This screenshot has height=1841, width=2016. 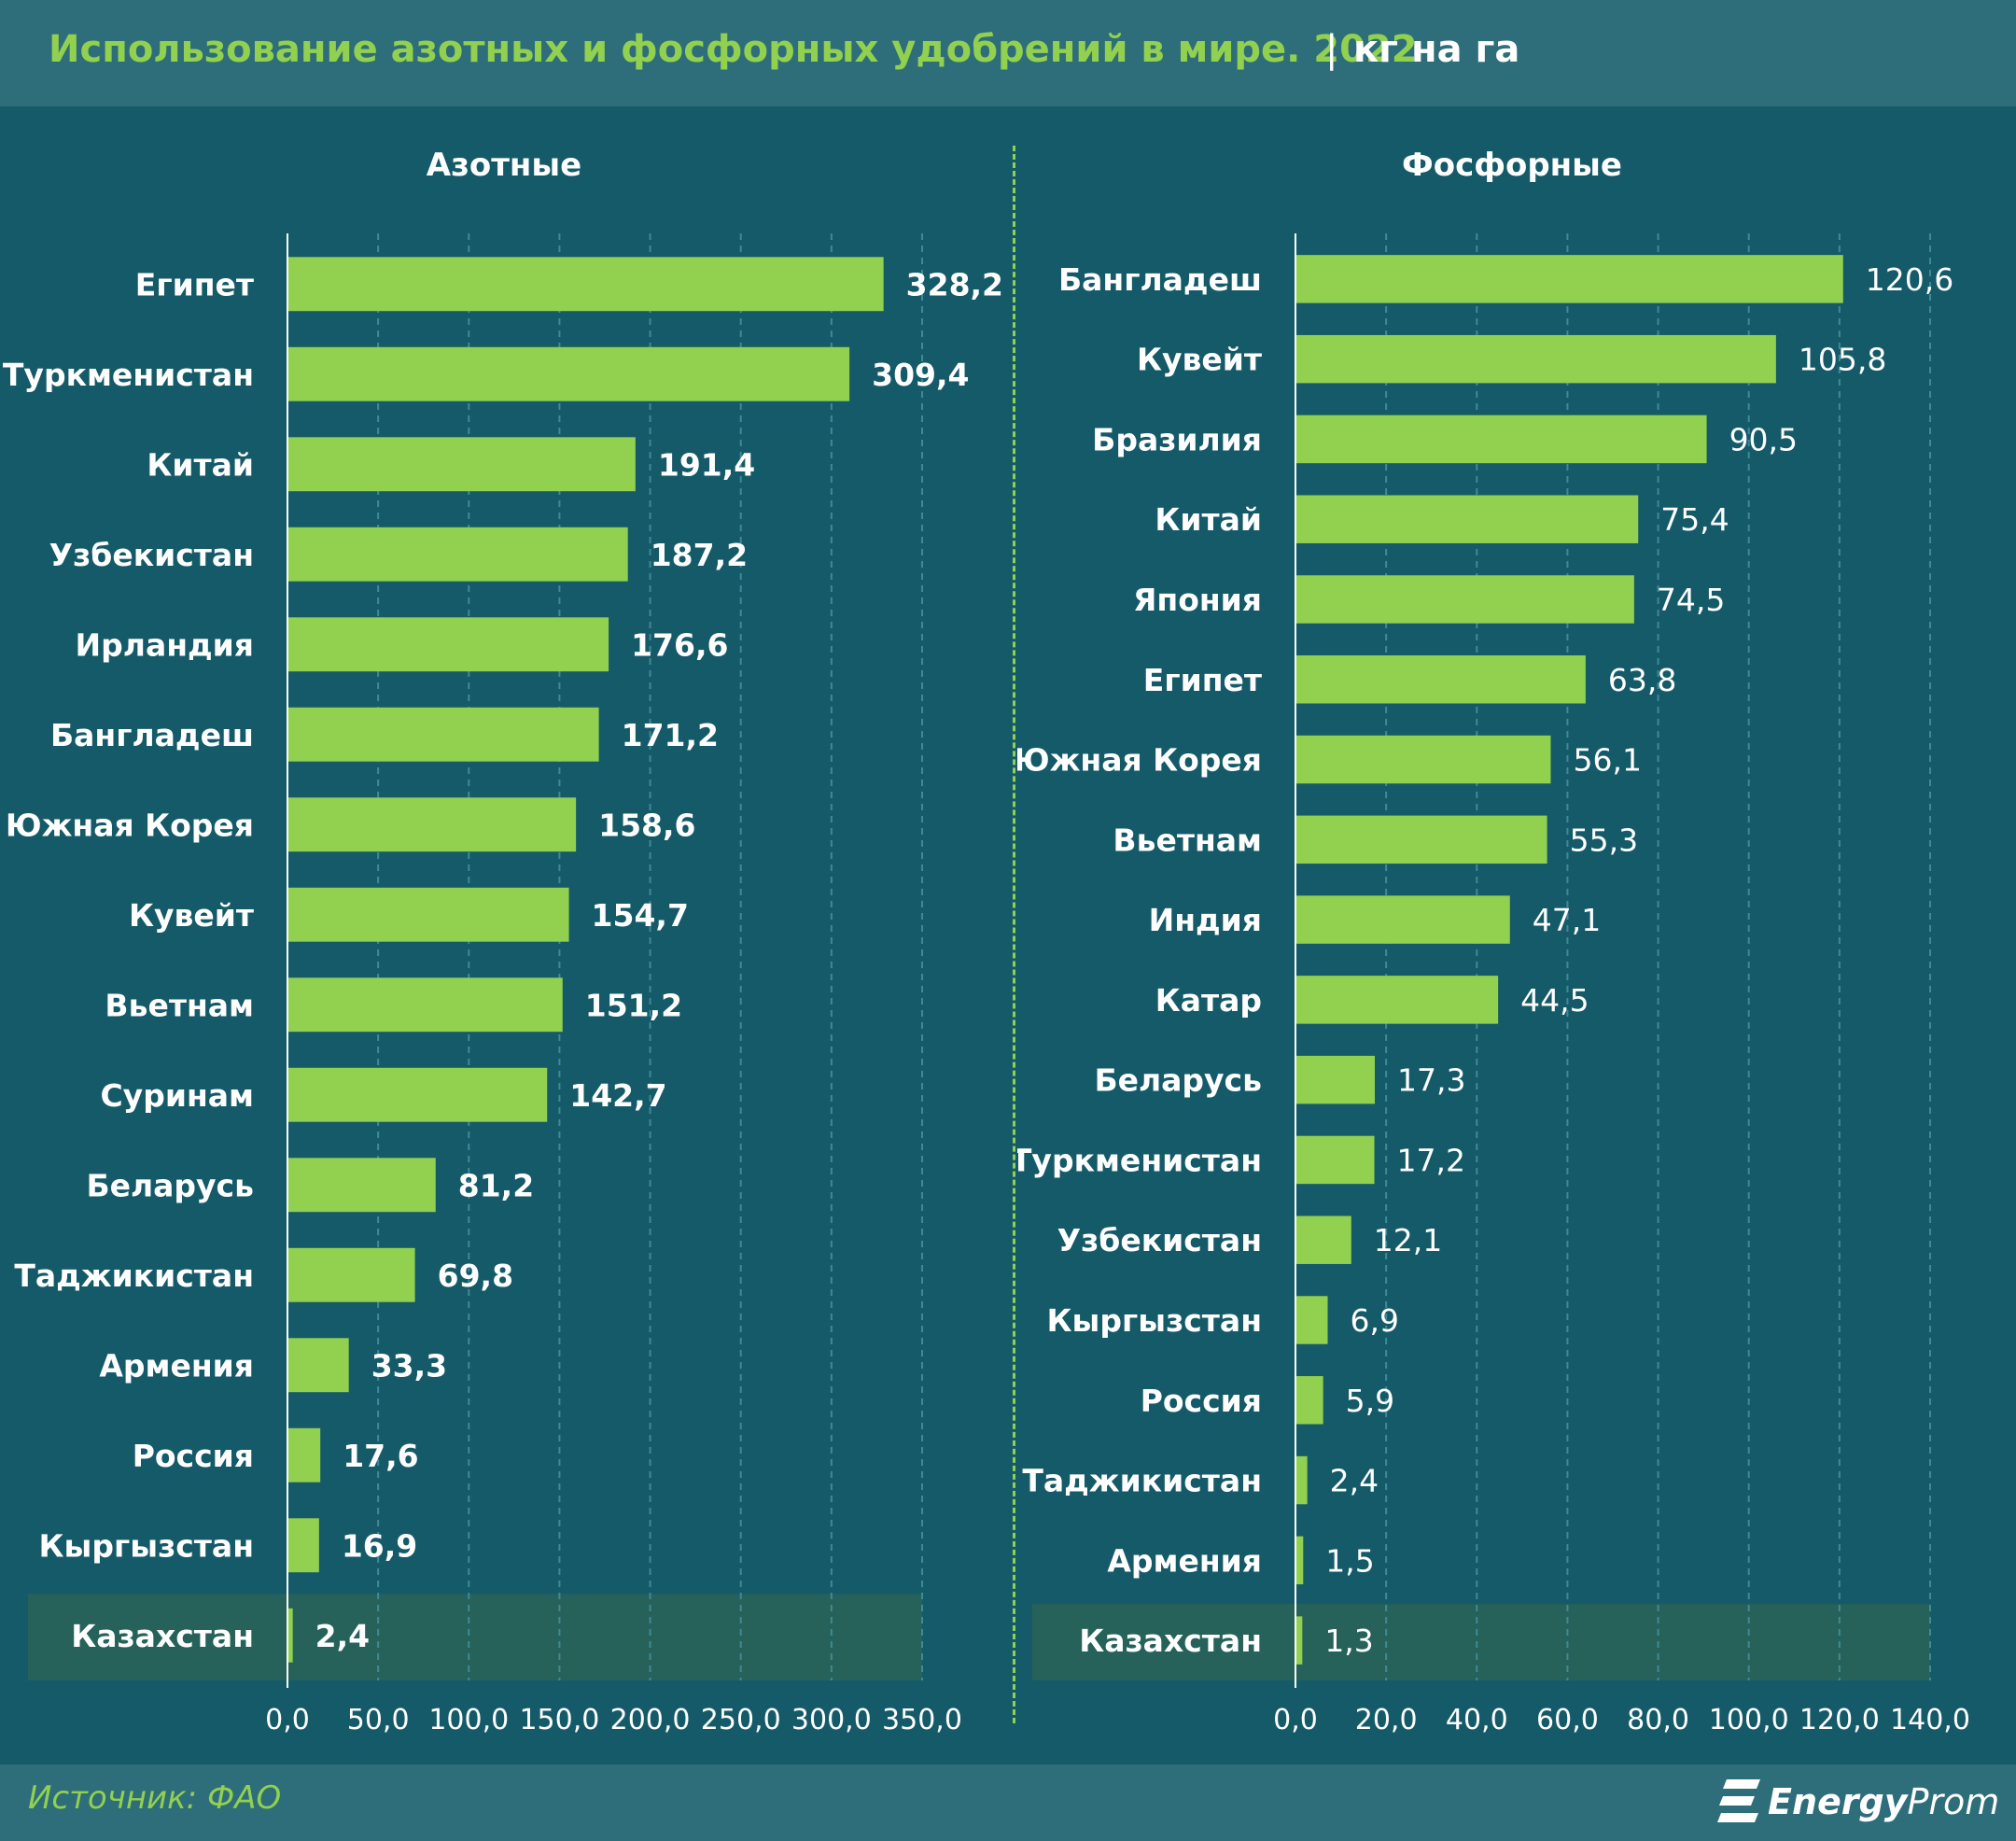 I want to click on phosphorus-category-label: Египет, so click(x=1202, y=680).